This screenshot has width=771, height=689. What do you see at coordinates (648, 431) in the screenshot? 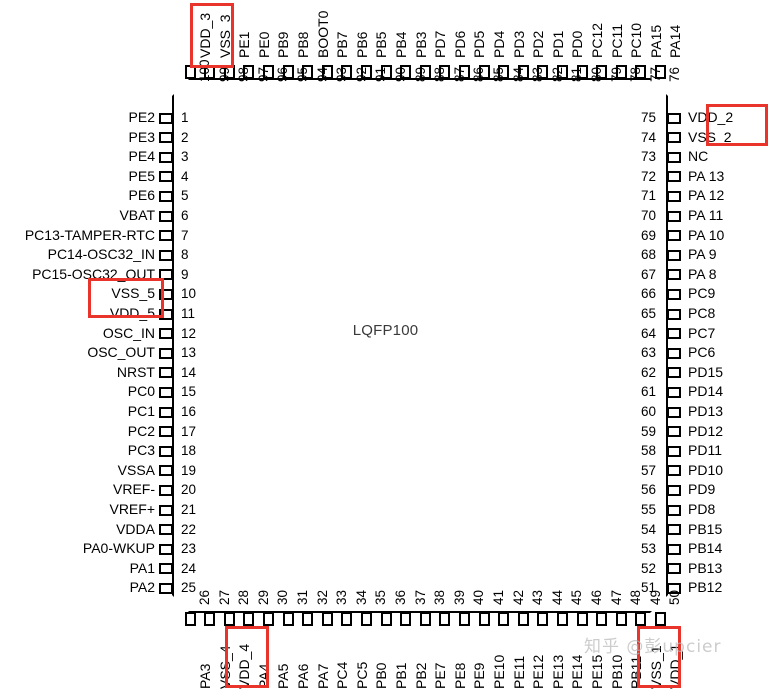
I see `pin-number-59: 59` at bounding box center [648, 431].